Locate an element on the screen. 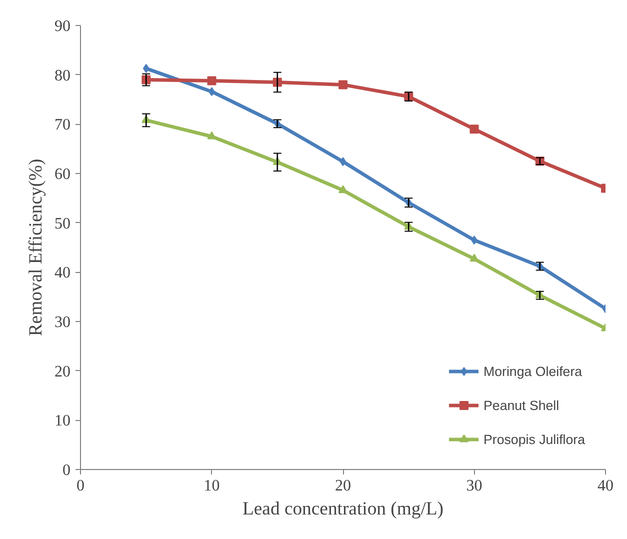 The width and height of the screenshot is (627, 539). x-tick-label: 10 is located at coordinates (212, 486).